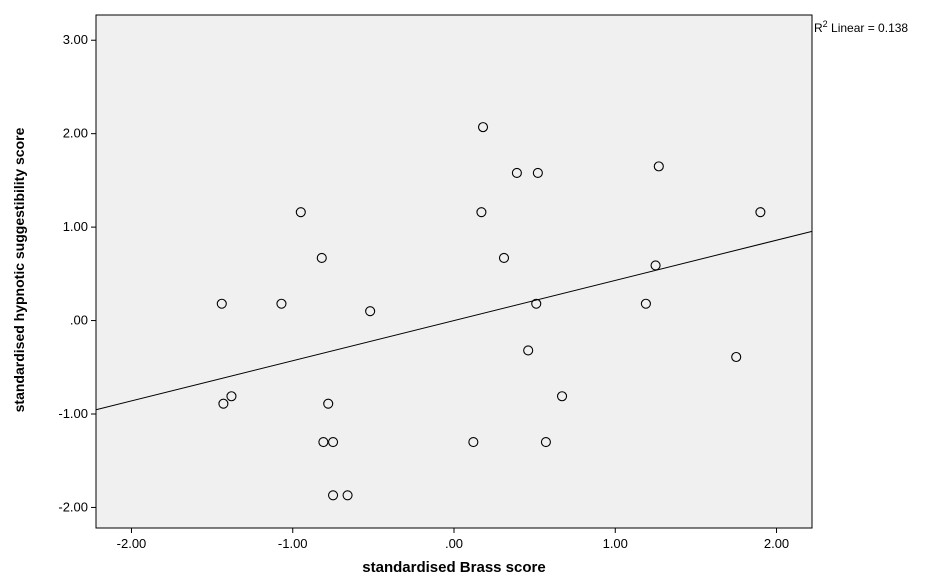  What do you see at coordinates (818, 28) in the screenshot?
I see `r2-prefix: R` at bounding box center [818, 28].